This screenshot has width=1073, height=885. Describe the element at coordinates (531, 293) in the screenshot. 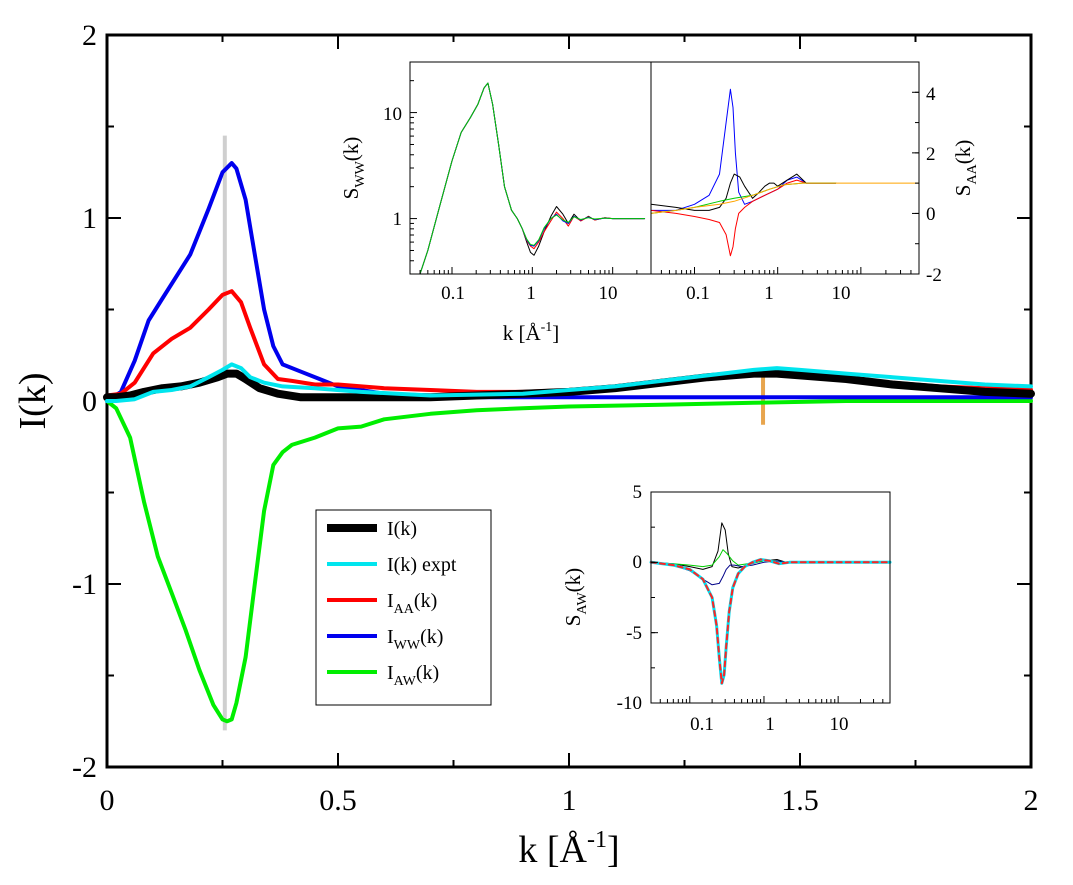

I see `inset-sww-x-tick-label: 1` at that location.